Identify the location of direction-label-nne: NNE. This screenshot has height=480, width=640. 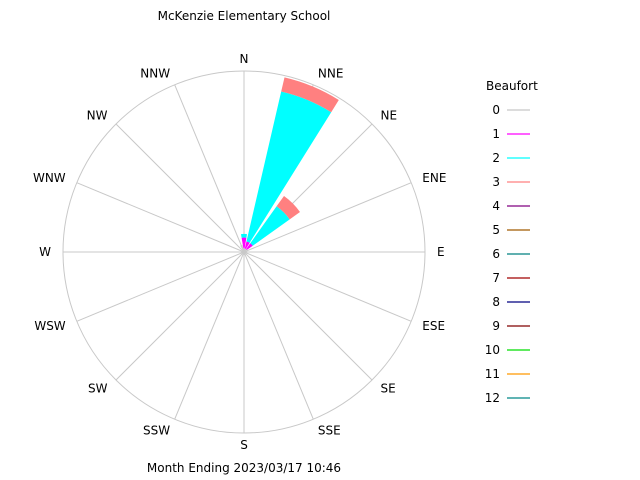
(331, 74).